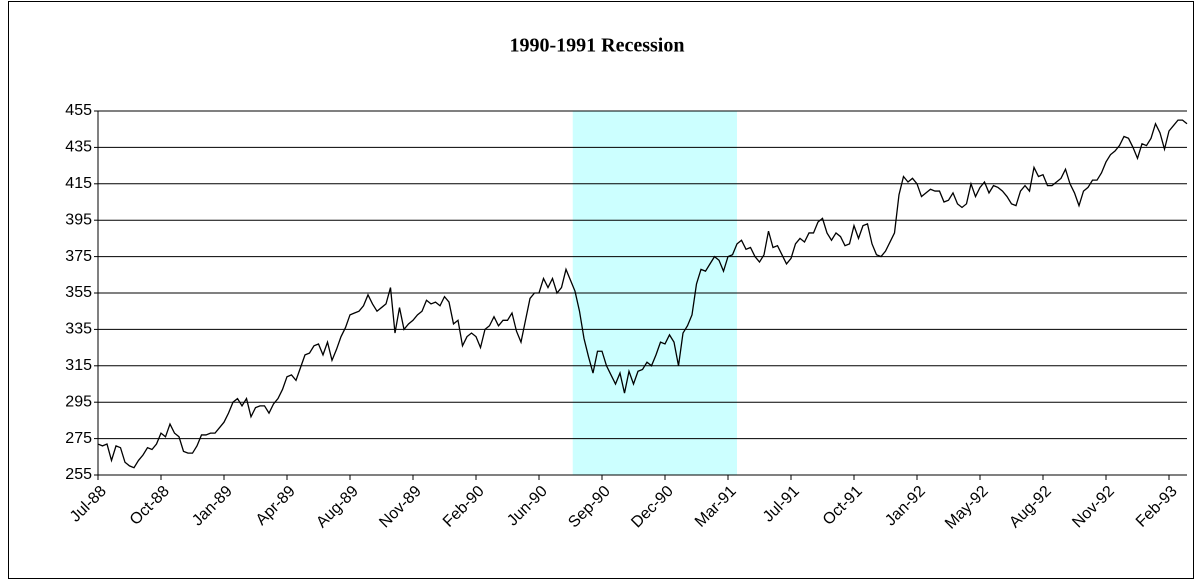 The image size is (1195, 580). What do you see at coordinates (78, 329) in the screenshot?
I see `y-tick-label: 335` at bounding box center [78, 329].